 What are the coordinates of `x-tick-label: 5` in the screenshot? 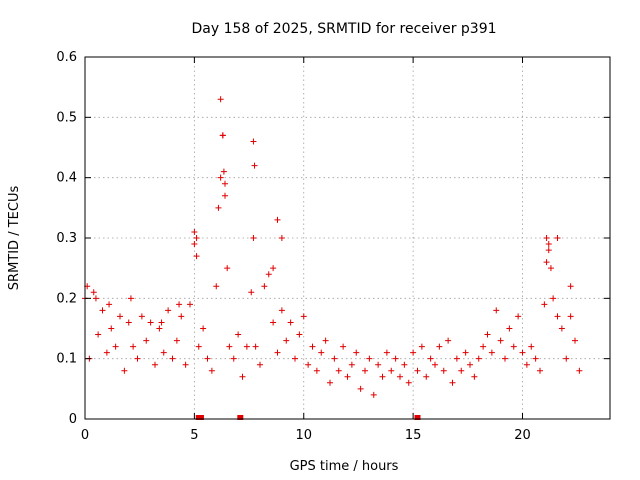 It's located at (194, 435).